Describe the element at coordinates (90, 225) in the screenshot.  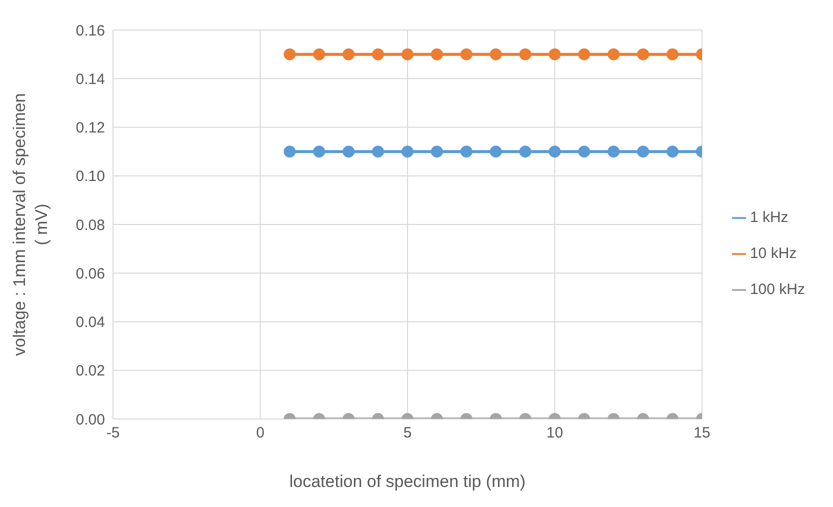
I see `y-tick-label: 0.08` at that location.